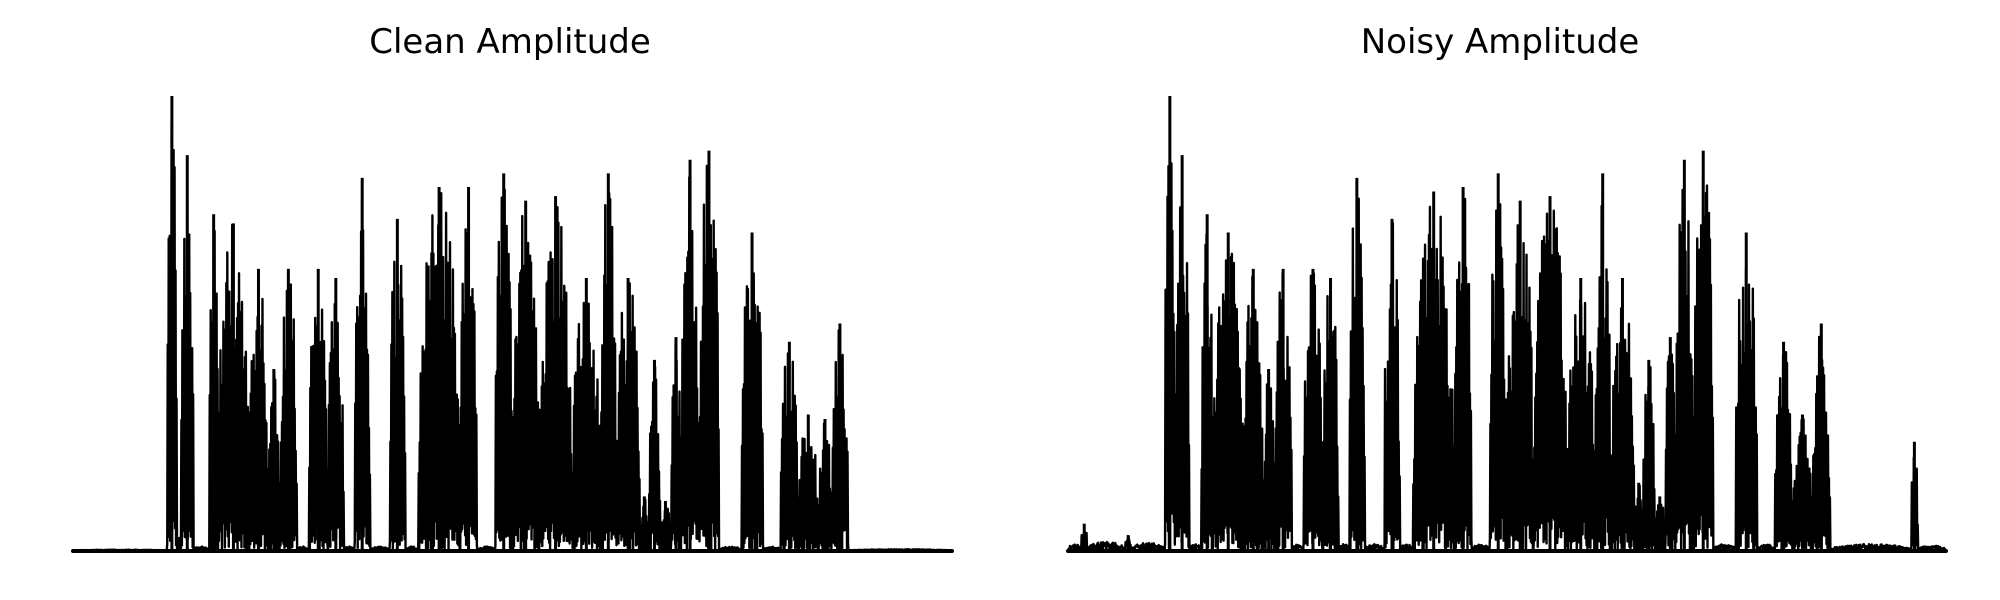 The height and width of the screenshot is (600, 2000). Describe the element at coordinates (1500, 42) in the screenshot. I see `noisy-amplitude-title: Noisy Amplitude` at that location.